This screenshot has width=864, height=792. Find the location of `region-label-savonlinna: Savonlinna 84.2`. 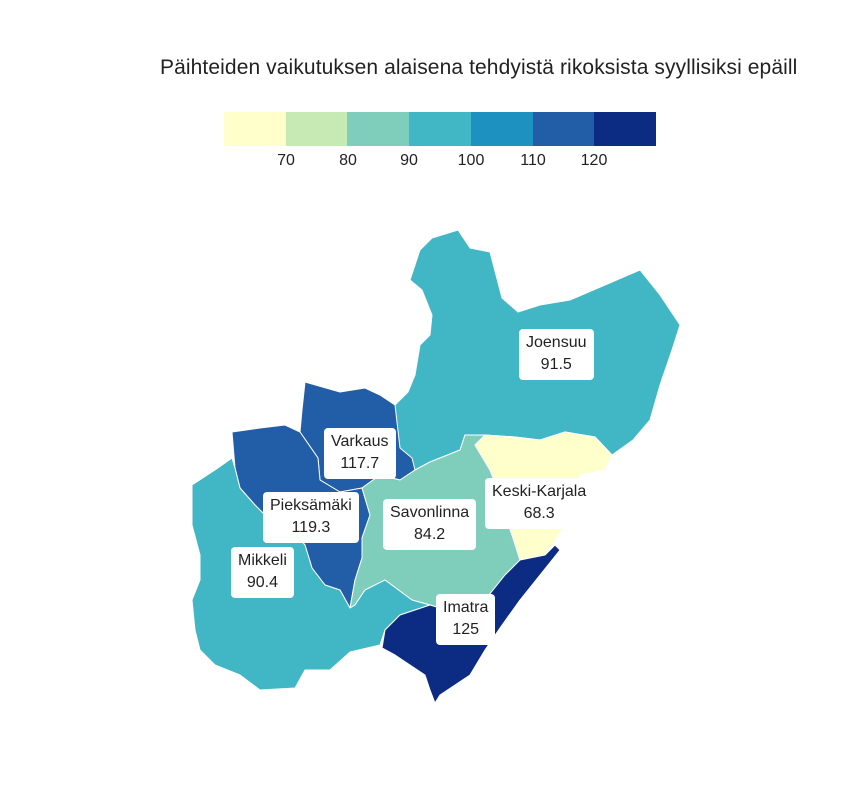

region-label-savonlinna: Savonlinna 84.2 is located at coordinates (430, 524).